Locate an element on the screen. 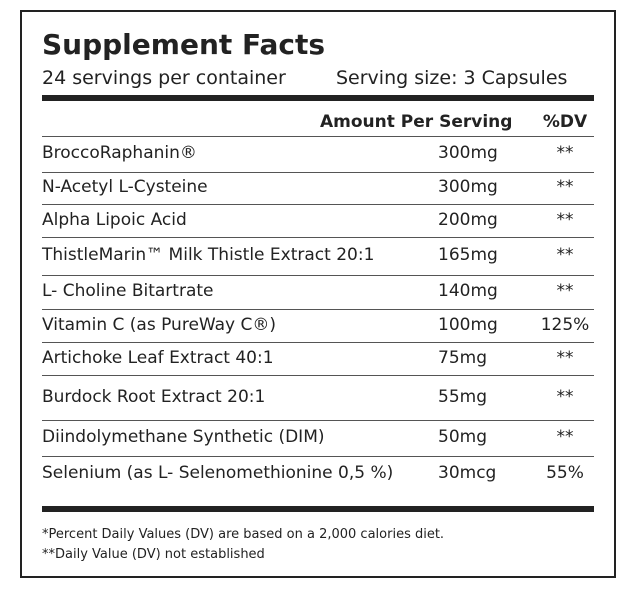 Image resolution: width=638 pixels, height=597 pixels. amount: 165mg is located at coordinates (468, 255).